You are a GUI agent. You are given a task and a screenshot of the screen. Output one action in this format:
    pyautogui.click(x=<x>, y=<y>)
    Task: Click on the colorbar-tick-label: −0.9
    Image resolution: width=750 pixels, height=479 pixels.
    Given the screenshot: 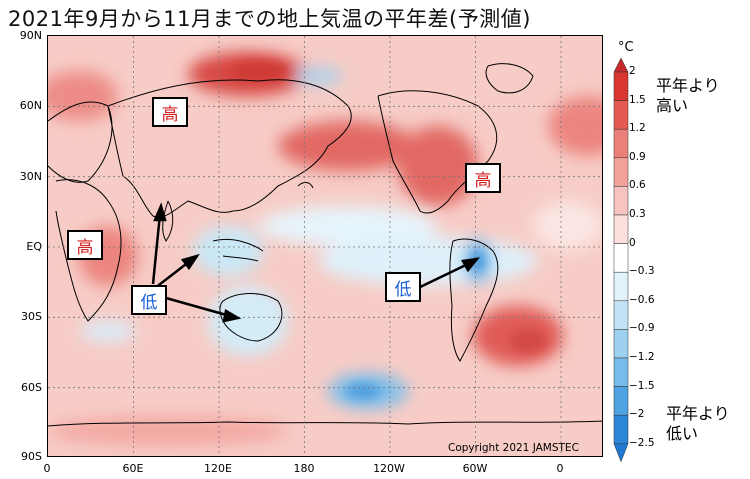 What is the action you would take?
    pyautogui.click(x=642, y=328)
    